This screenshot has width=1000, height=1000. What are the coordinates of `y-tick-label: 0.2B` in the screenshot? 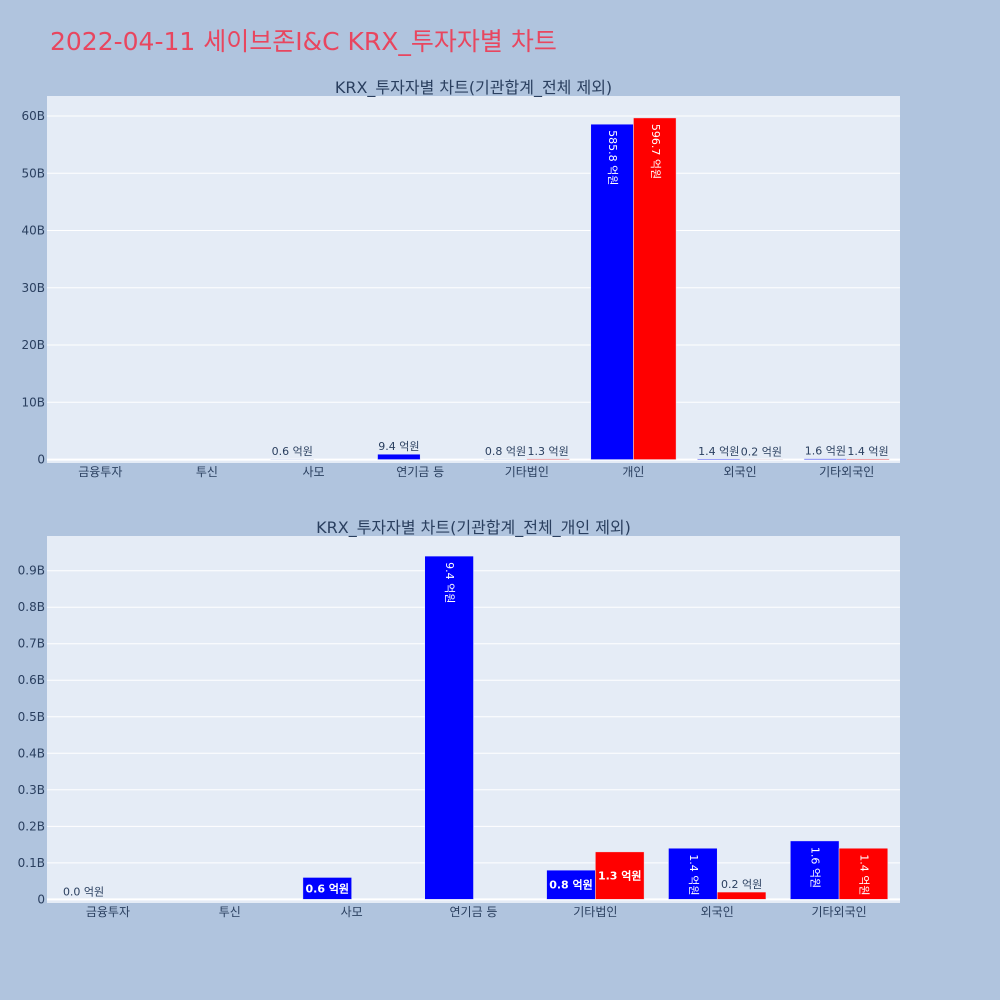 It's located at (31, 826).